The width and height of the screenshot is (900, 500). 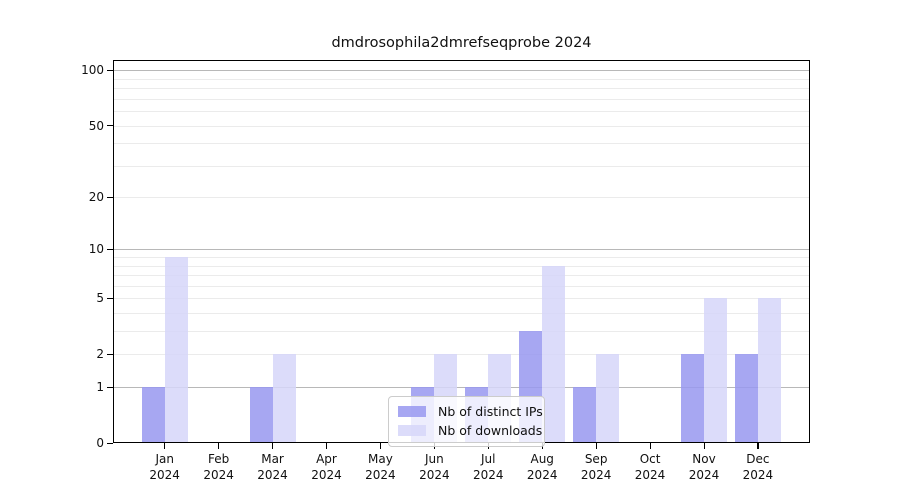 I want to click on x-axis-tick-label: Feb 2024, so click(x=218, y=467).